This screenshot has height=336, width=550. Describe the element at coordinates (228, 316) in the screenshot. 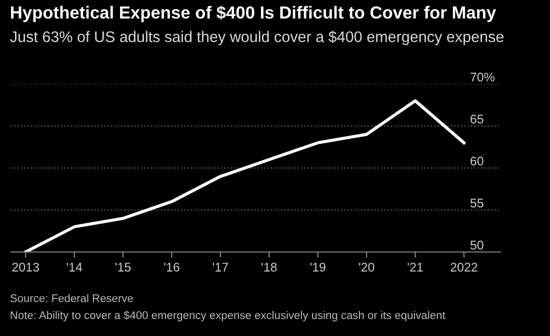

I see `text: Note: Ability to cover a $400 emergency expense exclusively using cash or its equivalent` at that location.